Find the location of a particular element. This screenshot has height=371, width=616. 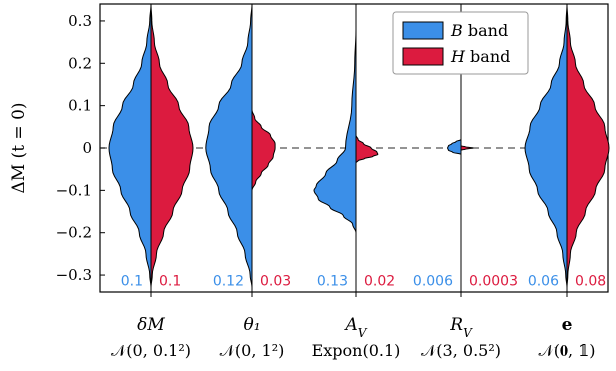

y-tick-label: 0.2 is located at coordinates (80, 63).